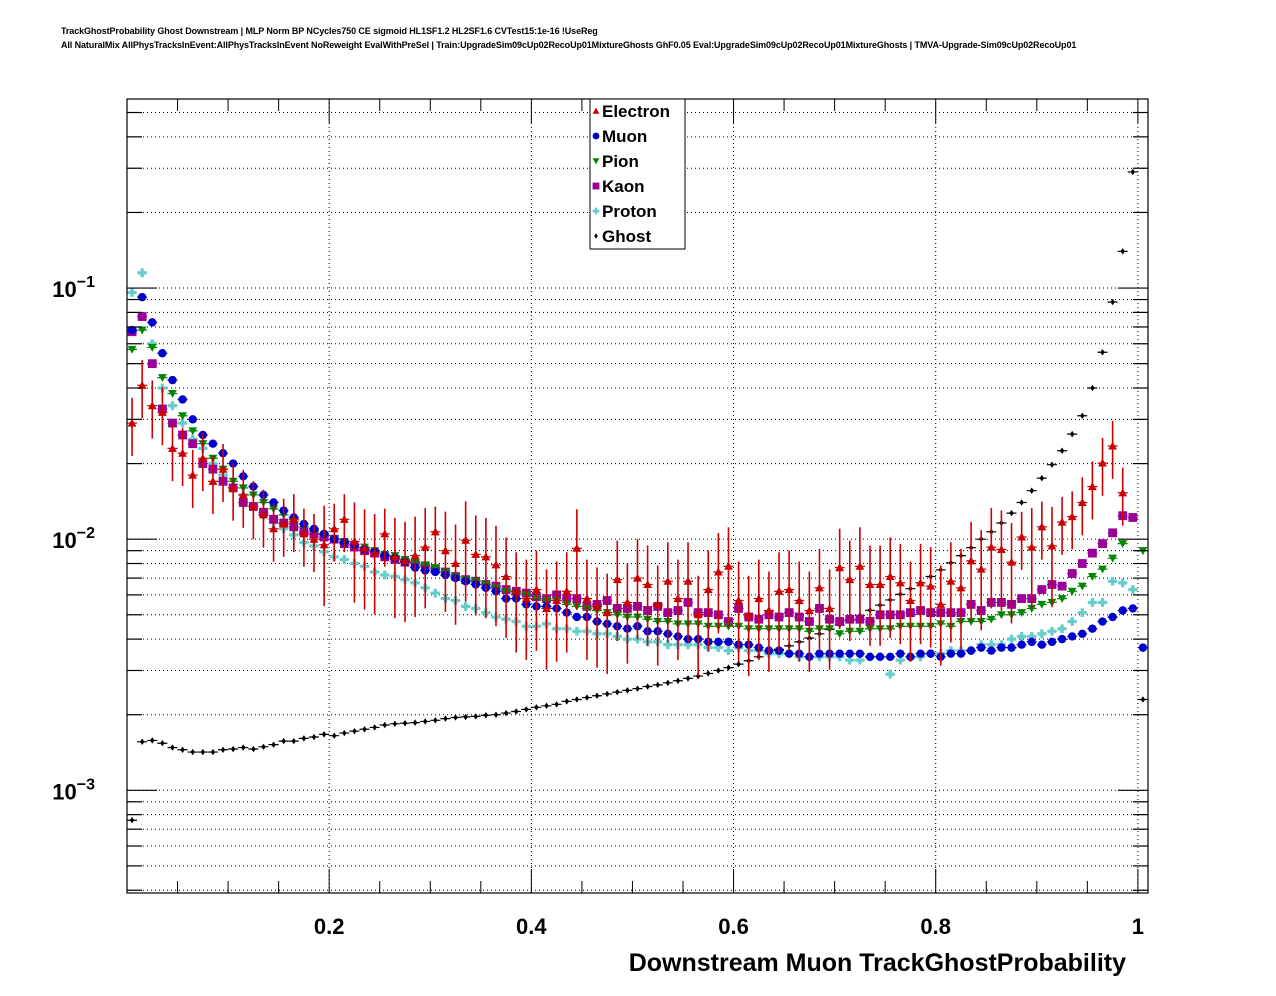 Image resolution: width=1276 pixels, height=996 pixels. I want to click on x-tick-label: 1, so click(1138, 926).